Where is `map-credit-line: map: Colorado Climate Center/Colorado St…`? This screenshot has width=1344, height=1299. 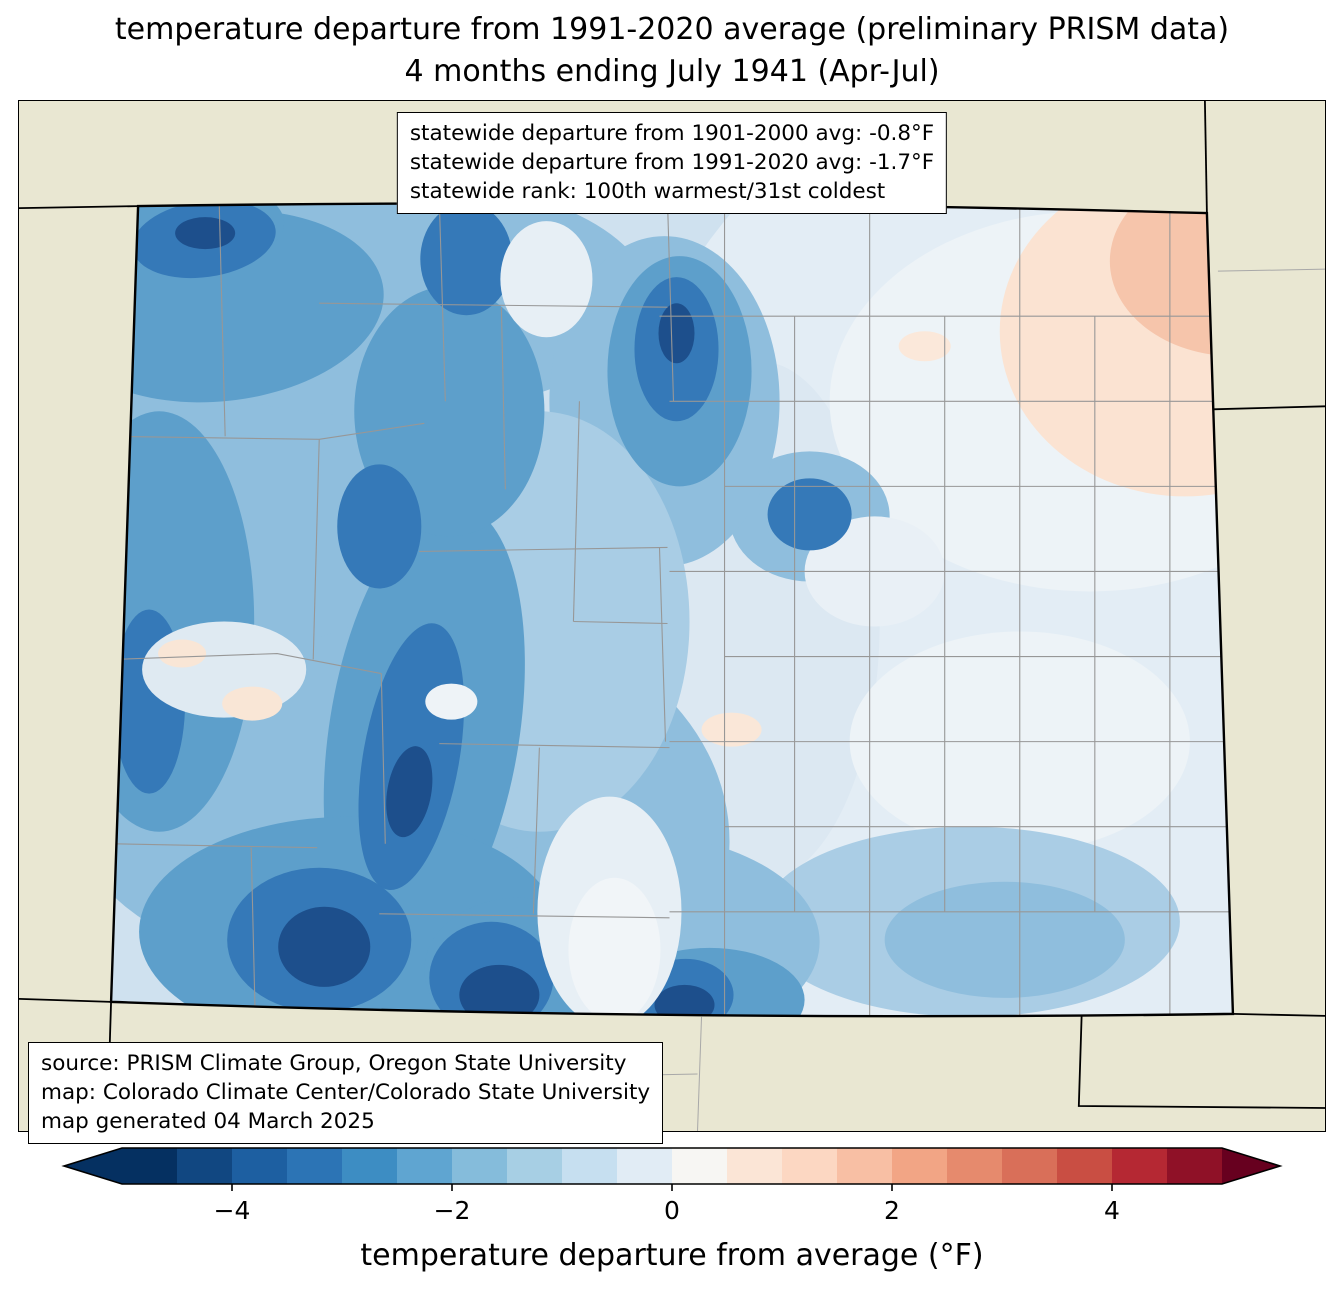 map-credit-line: map: Colorado Climate Center/Colorado St… is located at coordinates (346, 1092).